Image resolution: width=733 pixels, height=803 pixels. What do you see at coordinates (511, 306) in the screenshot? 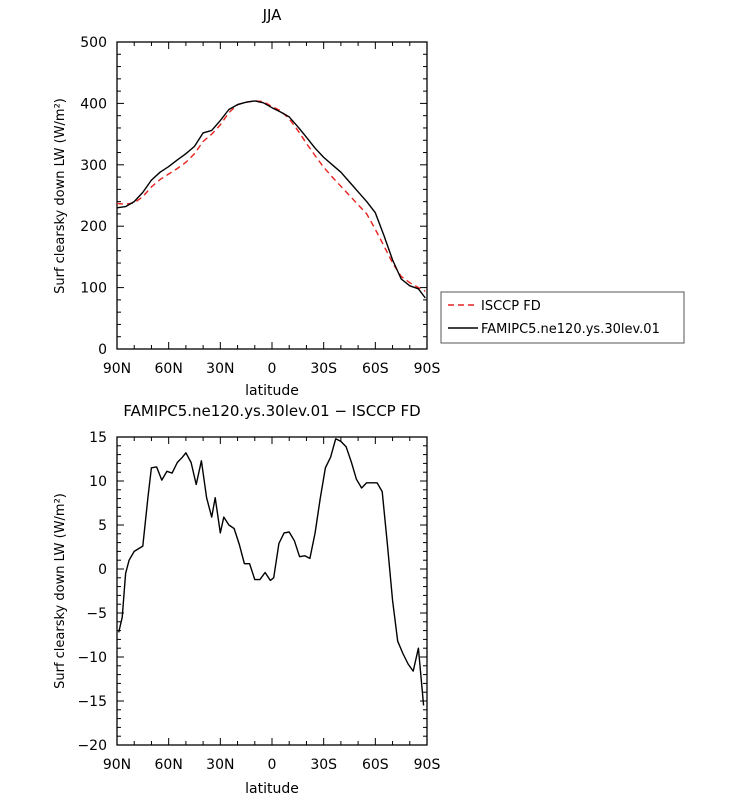
I see `legend-label-isccp: ISCCP FD` at bounding box center [511, 306].